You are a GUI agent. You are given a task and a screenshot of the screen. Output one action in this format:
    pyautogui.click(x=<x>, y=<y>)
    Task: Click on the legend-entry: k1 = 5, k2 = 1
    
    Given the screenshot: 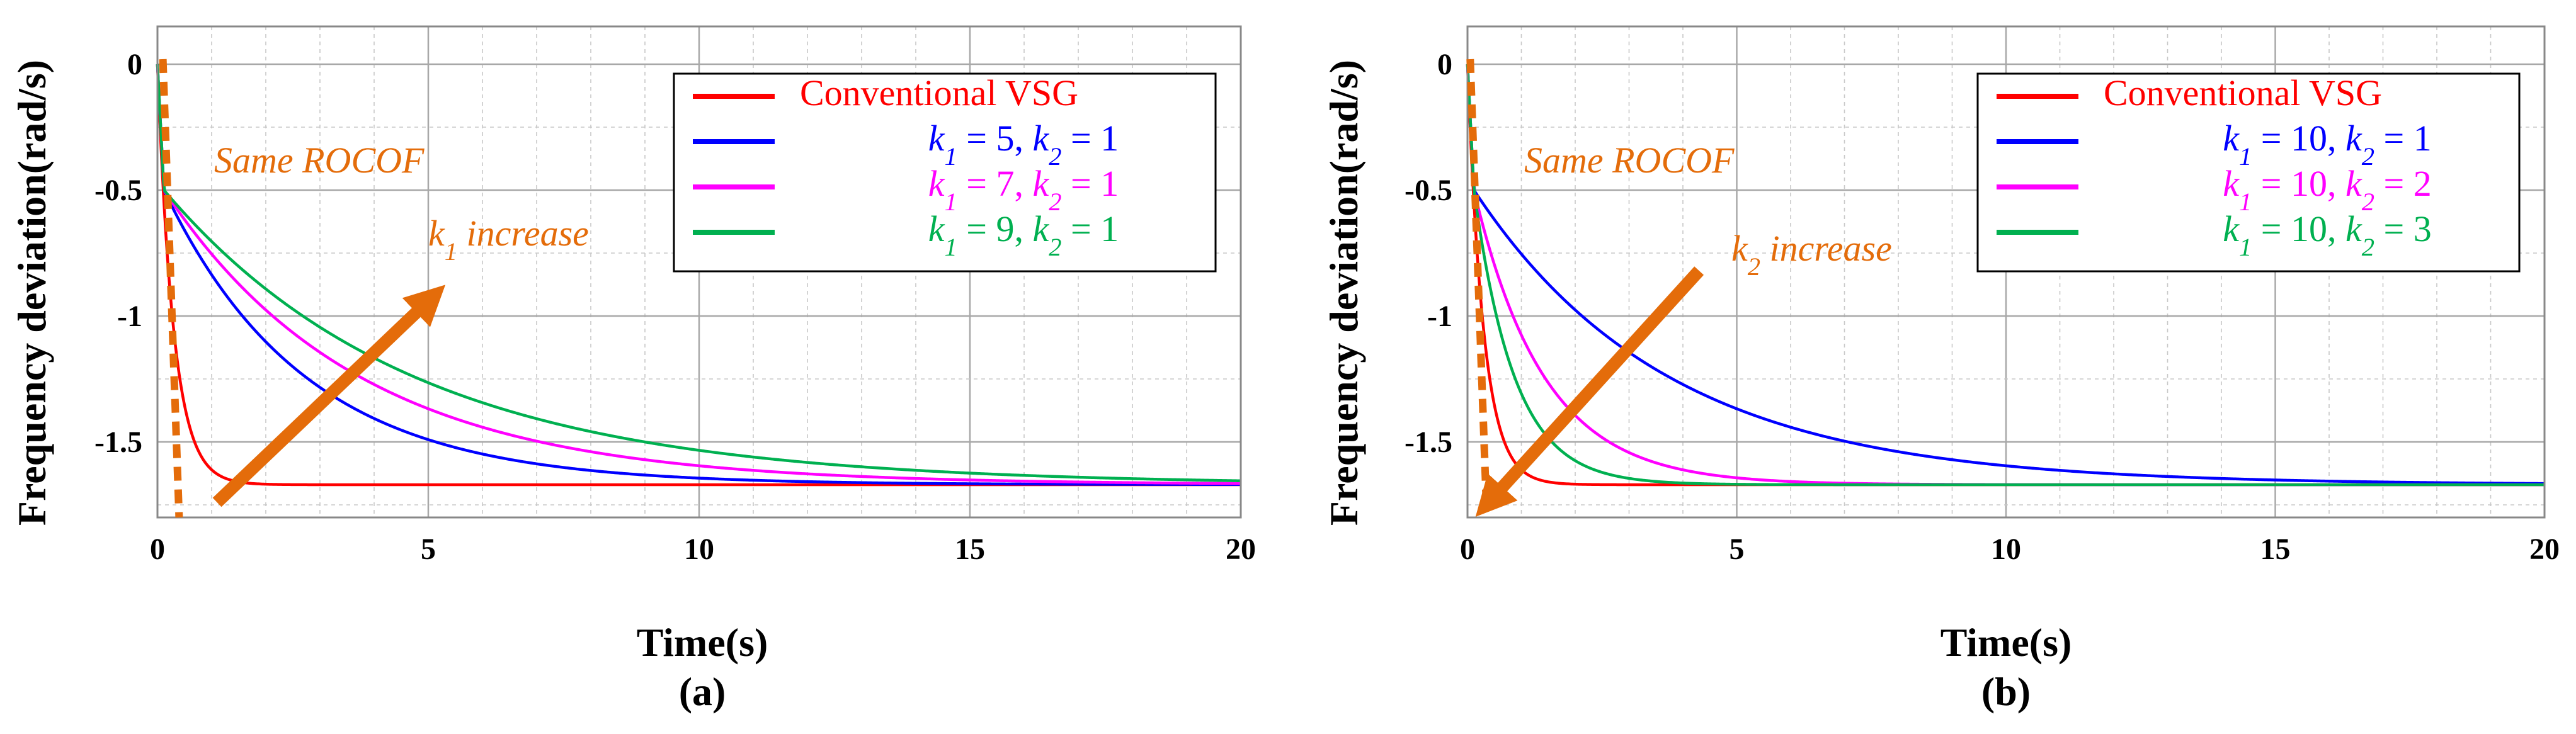 What is the action you would take?
    pyautogui.click(x=1023, y=144)
    